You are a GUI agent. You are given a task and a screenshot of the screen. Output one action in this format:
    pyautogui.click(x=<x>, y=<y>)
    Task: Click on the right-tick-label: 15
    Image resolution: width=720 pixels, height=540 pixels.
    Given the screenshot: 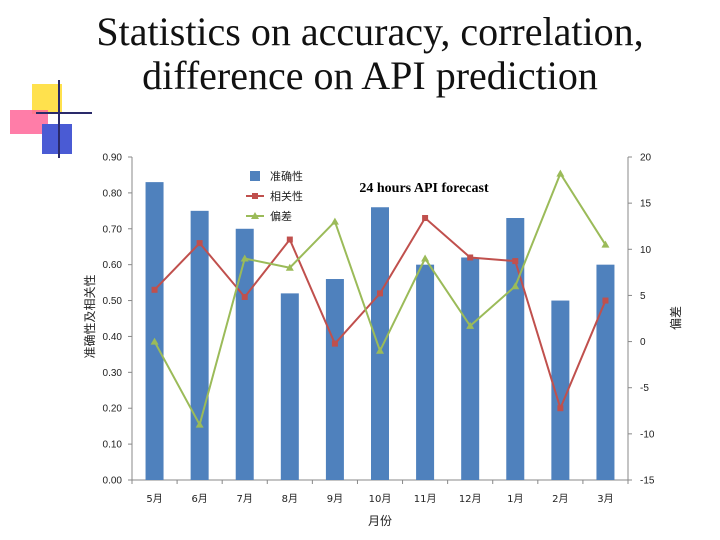 What is the action you would take?
    pyautogui.click(x=646, y=204)
    